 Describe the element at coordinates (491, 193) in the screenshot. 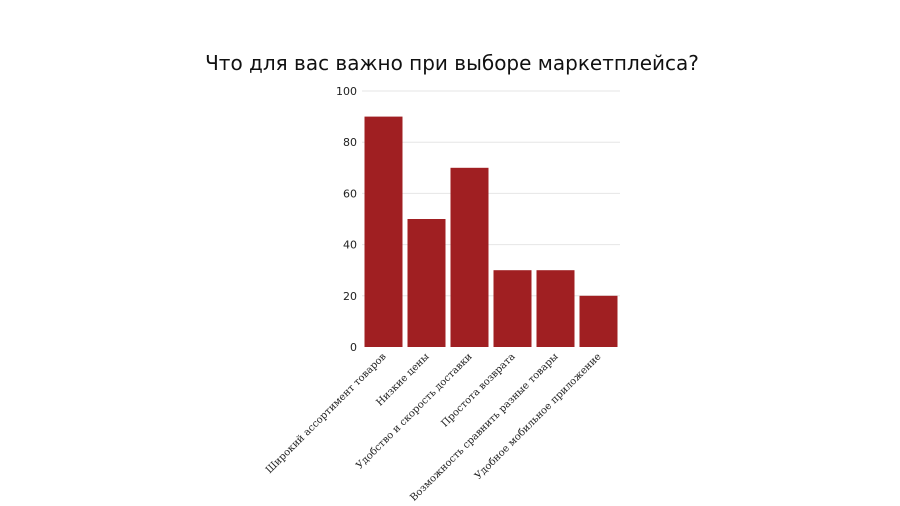

I see `gridlines` at that location.